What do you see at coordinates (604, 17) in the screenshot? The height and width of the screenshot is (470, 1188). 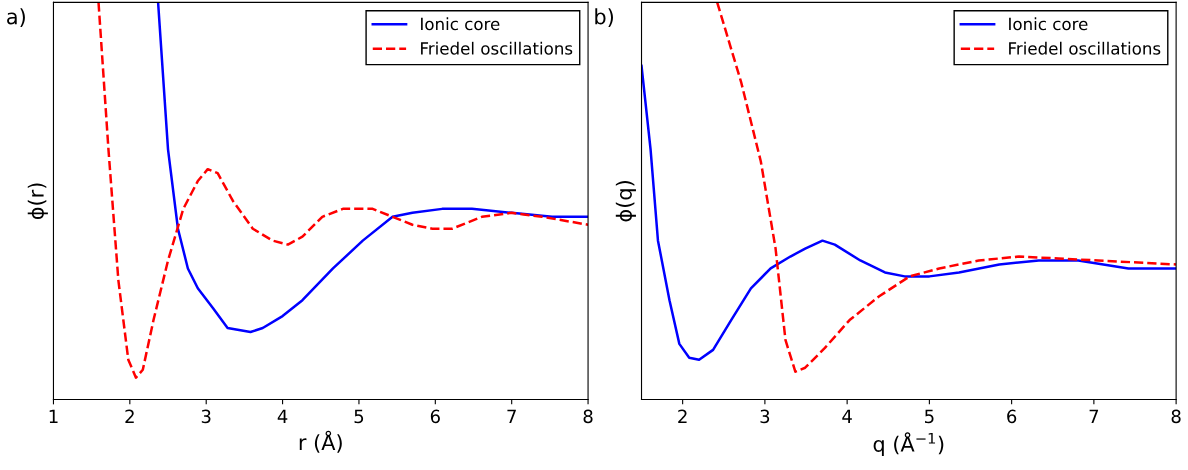 I see `text: b)` at bounding box center [604, 17].